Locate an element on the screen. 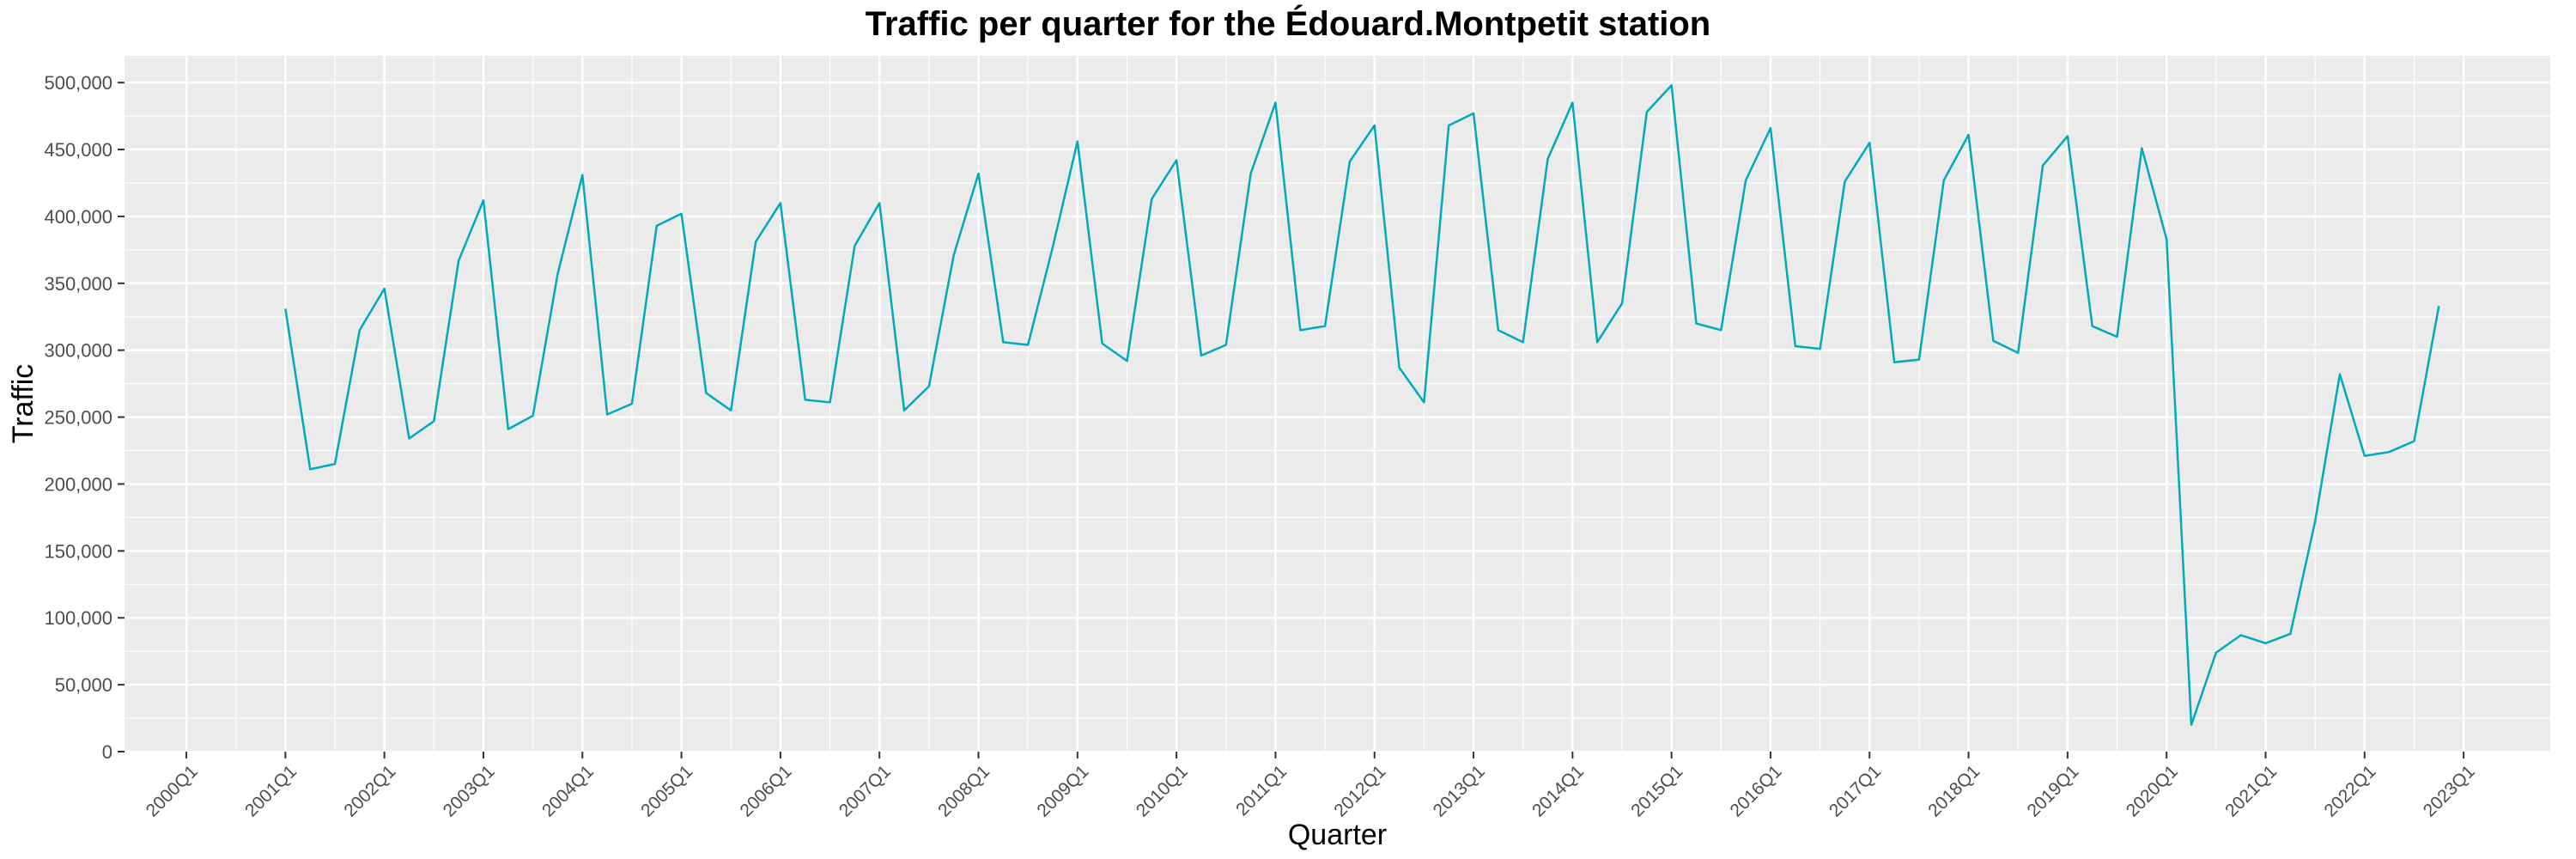 The image size is (2576, 859). x-tick-label: 2021Q1 is located at coordinates (2251, 791).